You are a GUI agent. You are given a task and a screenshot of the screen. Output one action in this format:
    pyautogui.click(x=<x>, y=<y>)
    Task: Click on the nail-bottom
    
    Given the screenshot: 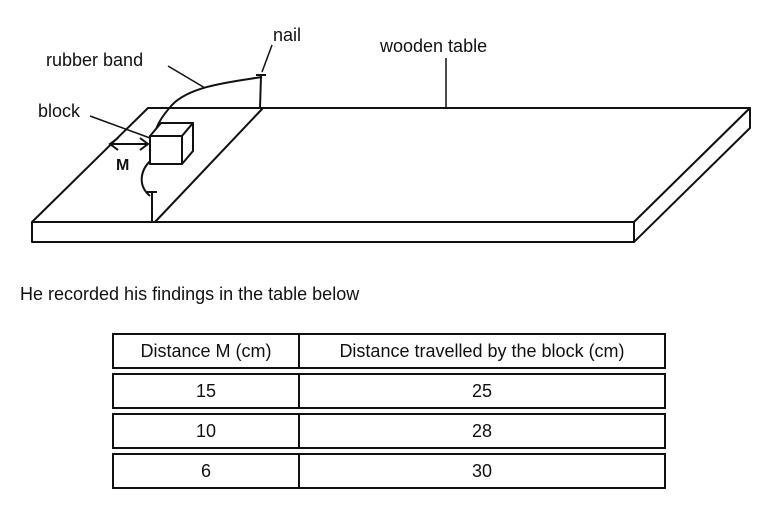 What is the action you would take?
    pyautogui.click(x=152, y=206)
    